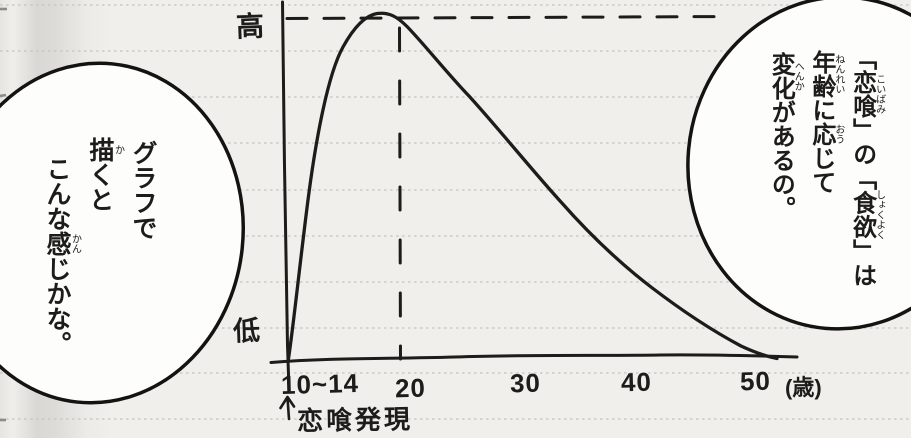 The image size is (911, 438). I want to click on x-tick-label-50: 50, so click(755, 381).